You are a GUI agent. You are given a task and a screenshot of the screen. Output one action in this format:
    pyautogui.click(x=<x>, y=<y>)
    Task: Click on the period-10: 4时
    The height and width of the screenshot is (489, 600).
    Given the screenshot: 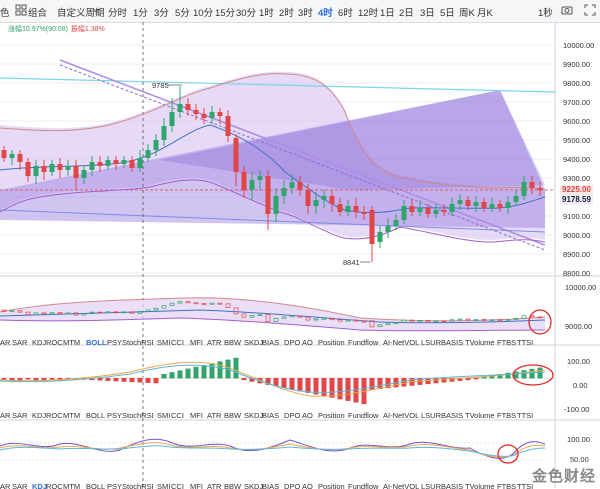 What is the action you would take?
    pyautogui.click(x=325, y=13)
    